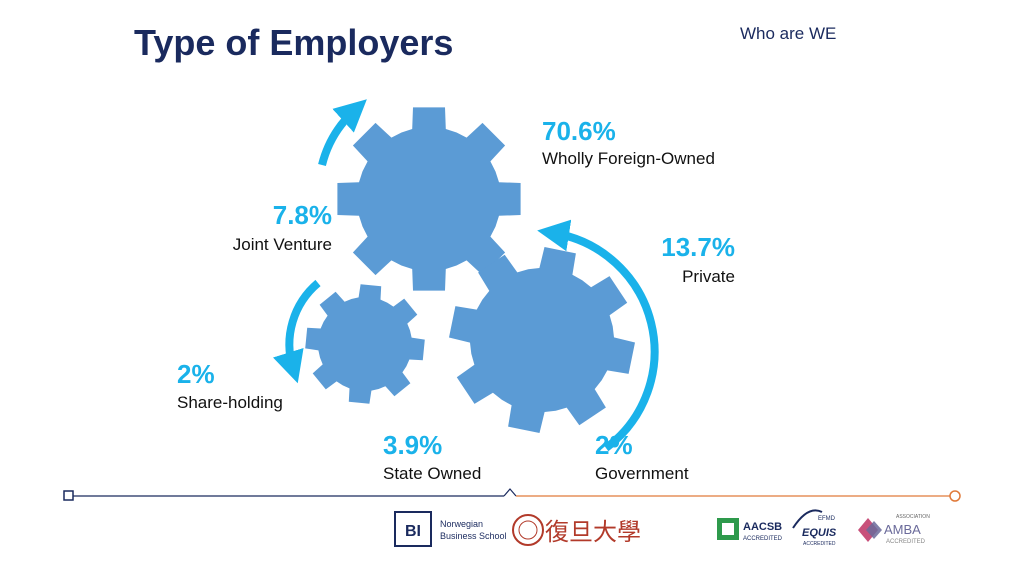 This screenshot has width=1024, height=576. I want to click on segment-label-private: Private, so click(708, 276).